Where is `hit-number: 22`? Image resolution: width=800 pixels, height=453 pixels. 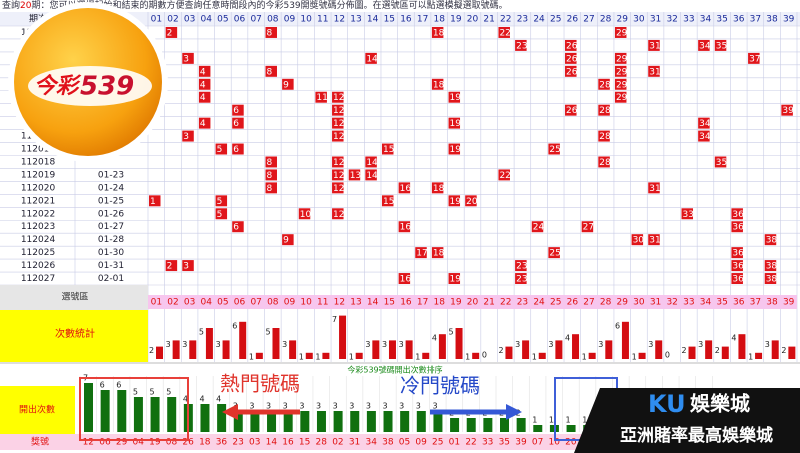 hit-number: 22 is located at coordinates (504, 33).